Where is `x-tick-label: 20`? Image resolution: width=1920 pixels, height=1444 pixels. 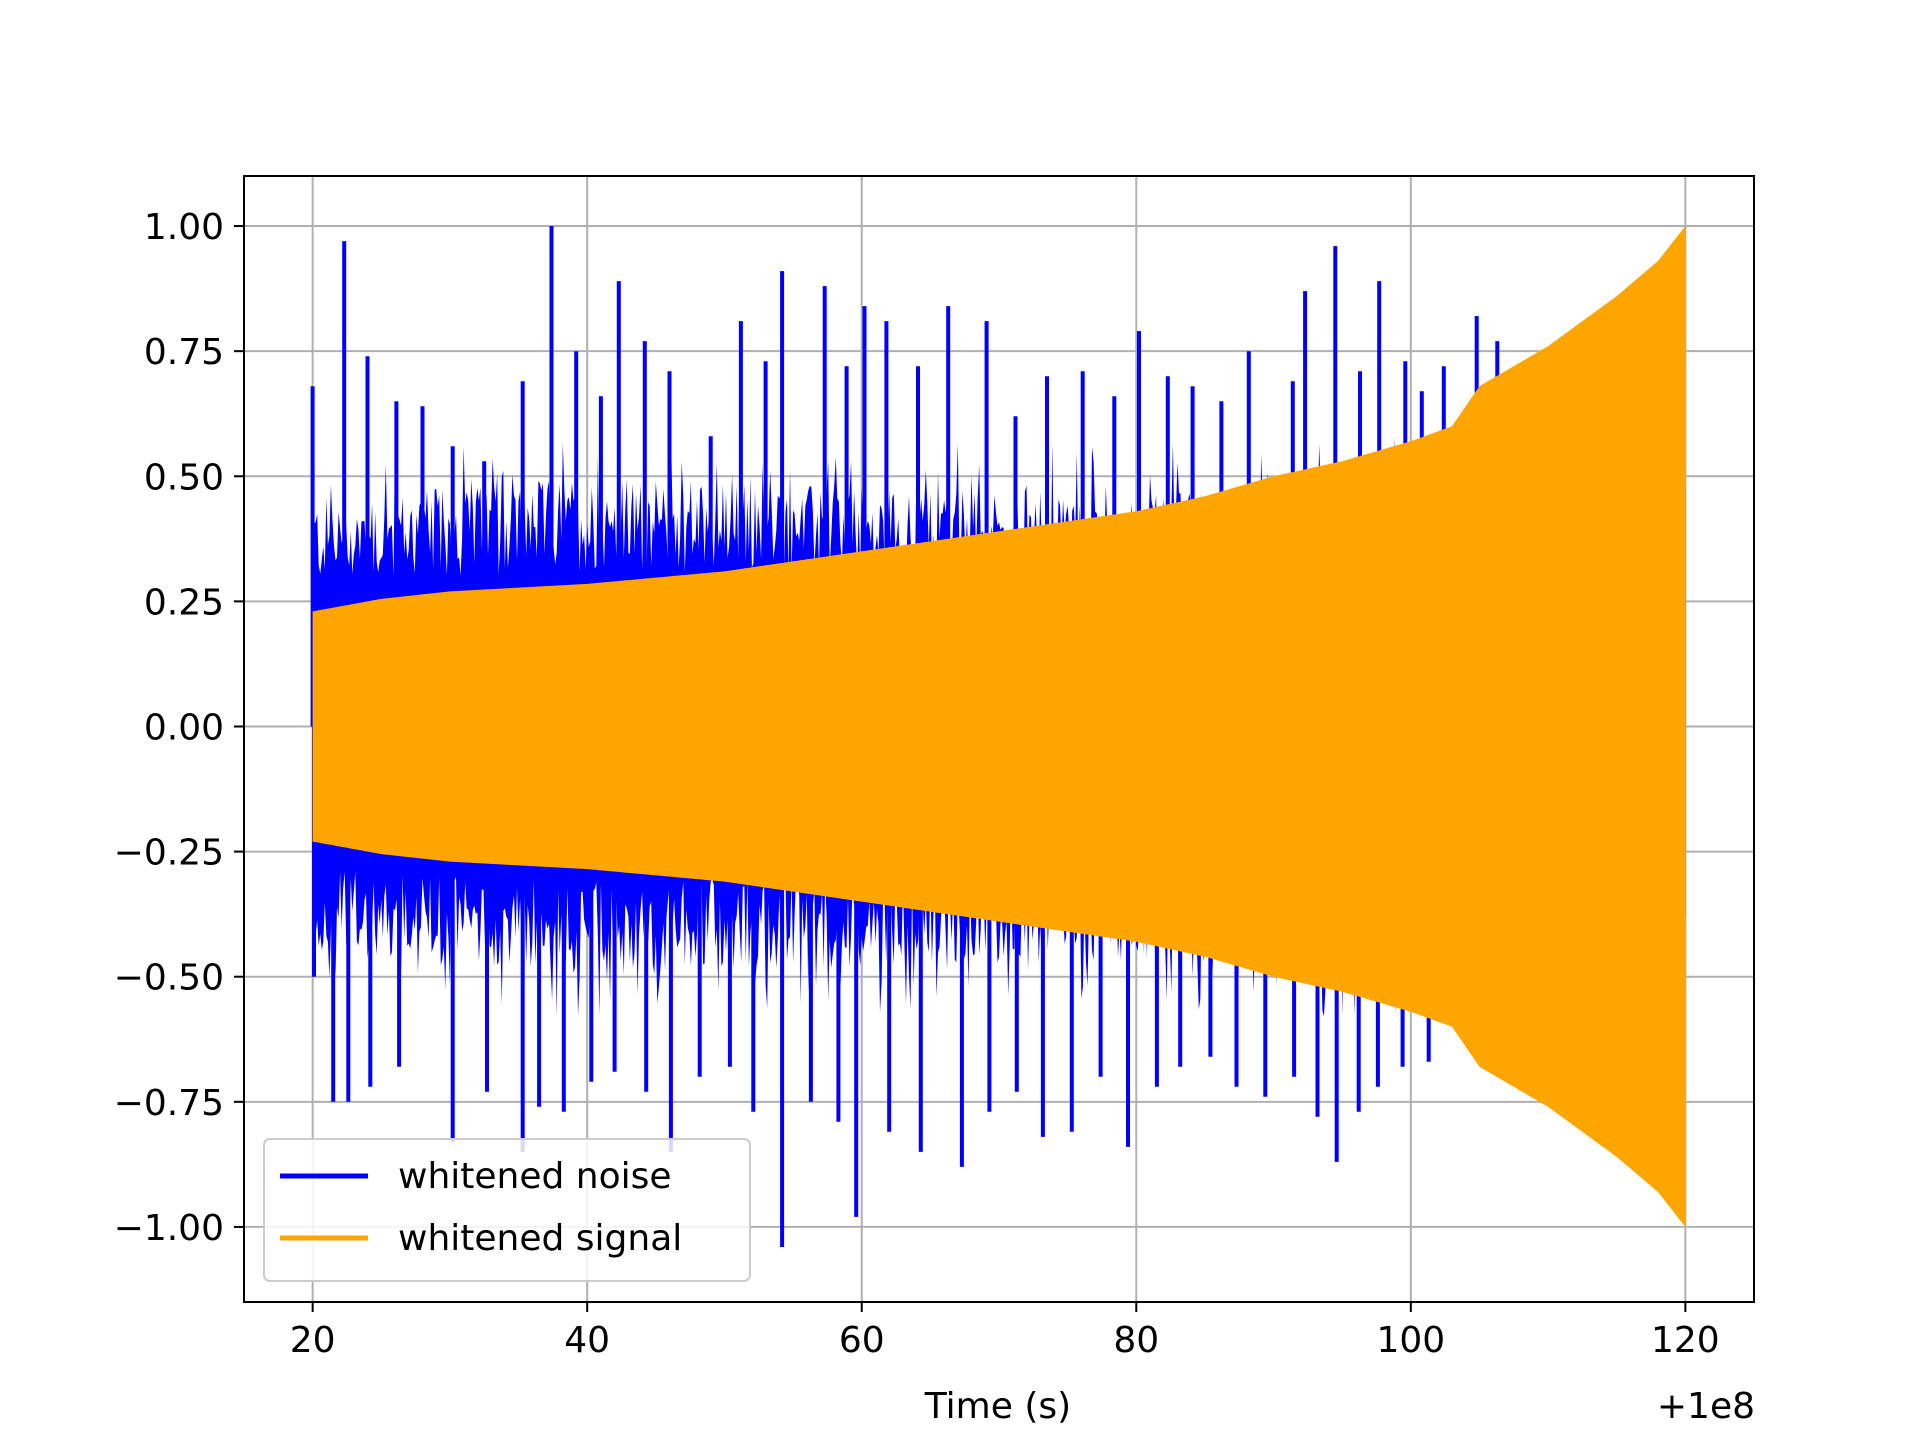 x-tick-label: 20 is located at coordinates (313, 1340).